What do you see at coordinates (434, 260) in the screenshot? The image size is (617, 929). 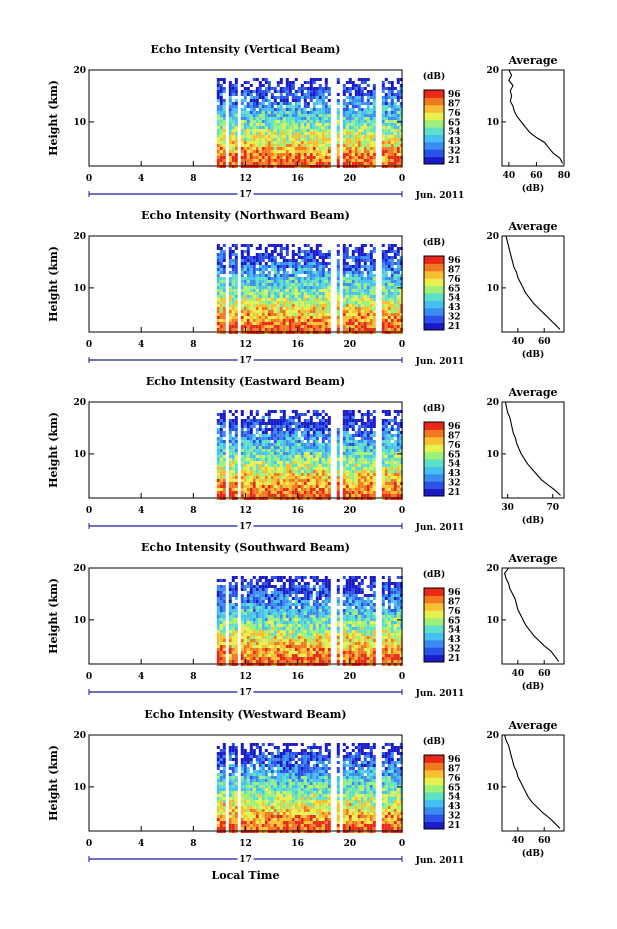 I see `colorbar-swatch` at bounding box center [434, 260].